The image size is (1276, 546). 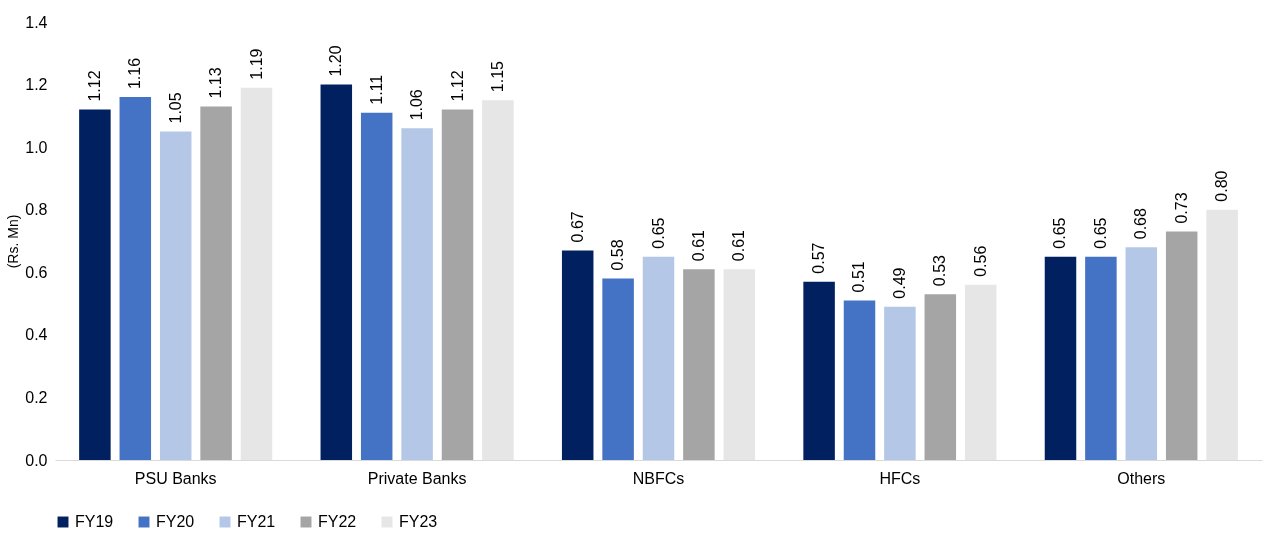 What do you see at coordinates (940, 270) in the screenshot?
I see `data-label: 0.53` at bounding box center [940, 270].